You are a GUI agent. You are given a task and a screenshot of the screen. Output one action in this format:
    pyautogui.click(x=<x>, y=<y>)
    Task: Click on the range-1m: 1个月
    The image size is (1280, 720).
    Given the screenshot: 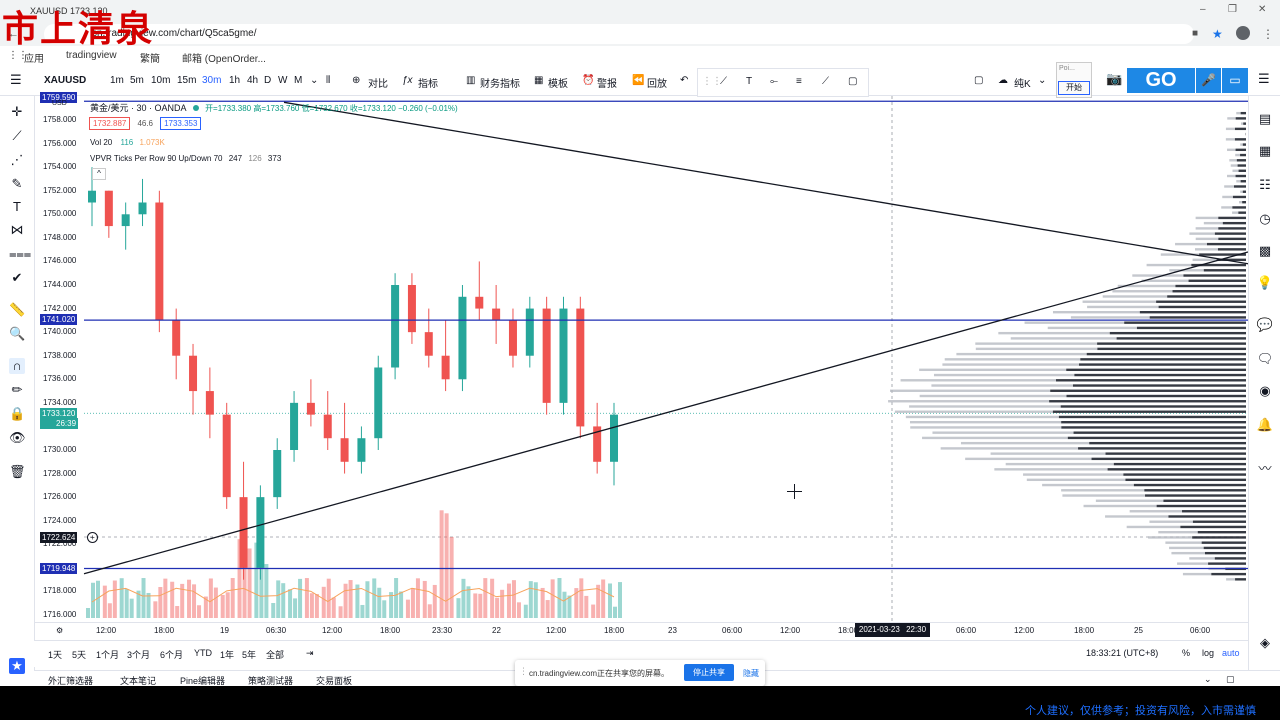 What is the action you would take?
    pyautogui.click(x=108, y=655)
    